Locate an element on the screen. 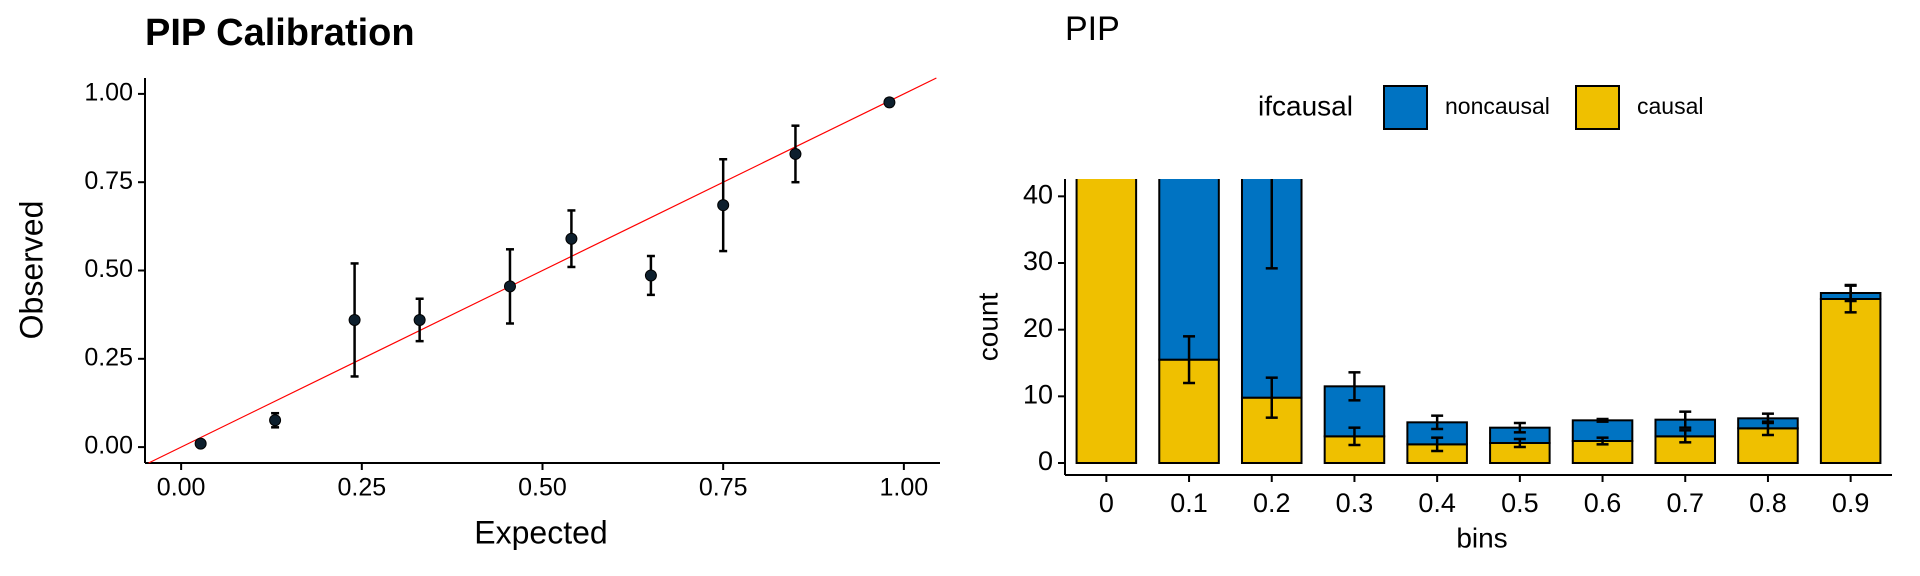 Image resolution: width=1920 pixels, height=576 pixels. x-tick-label: 0.6 is located at coordinates (1603, 503).